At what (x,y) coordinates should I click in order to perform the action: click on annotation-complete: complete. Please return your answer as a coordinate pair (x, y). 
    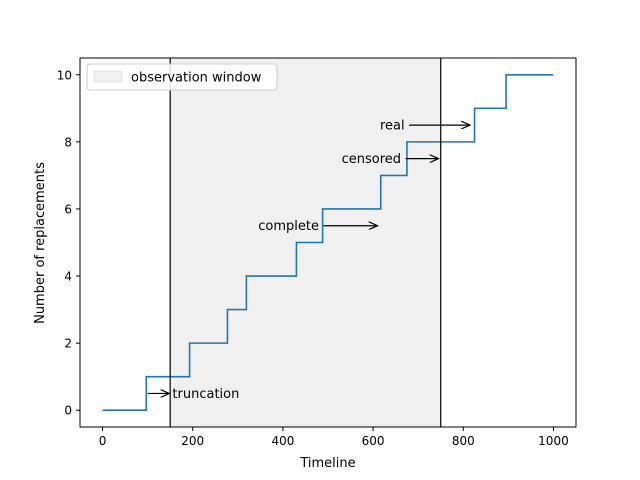
    Looking at the image, I should click on (288, 226).